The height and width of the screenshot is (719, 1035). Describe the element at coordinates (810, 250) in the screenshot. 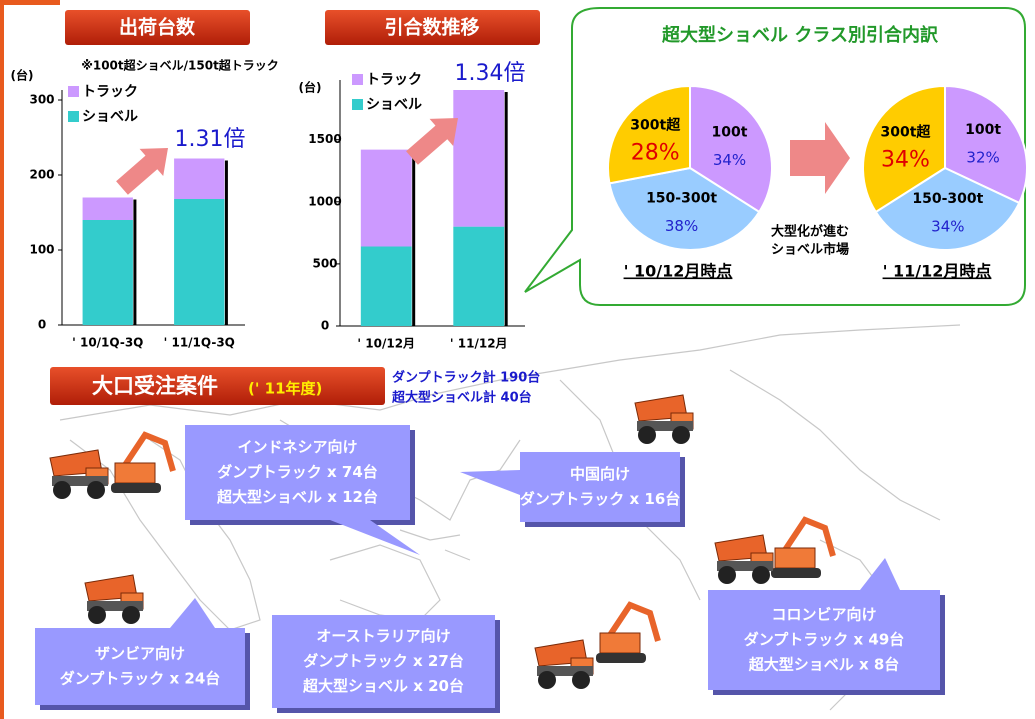

I see `pie-note: ショベル市場` at that location.